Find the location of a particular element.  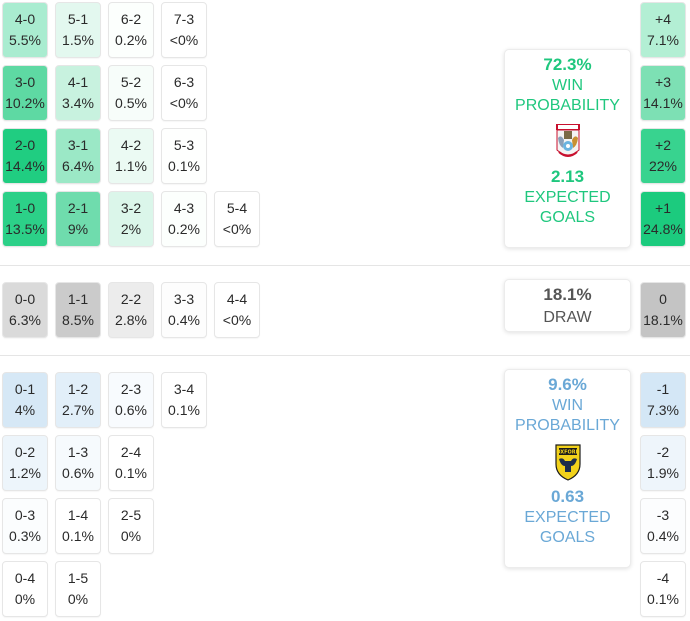

score-label: 1-1 is located at coordinates (78, 299).